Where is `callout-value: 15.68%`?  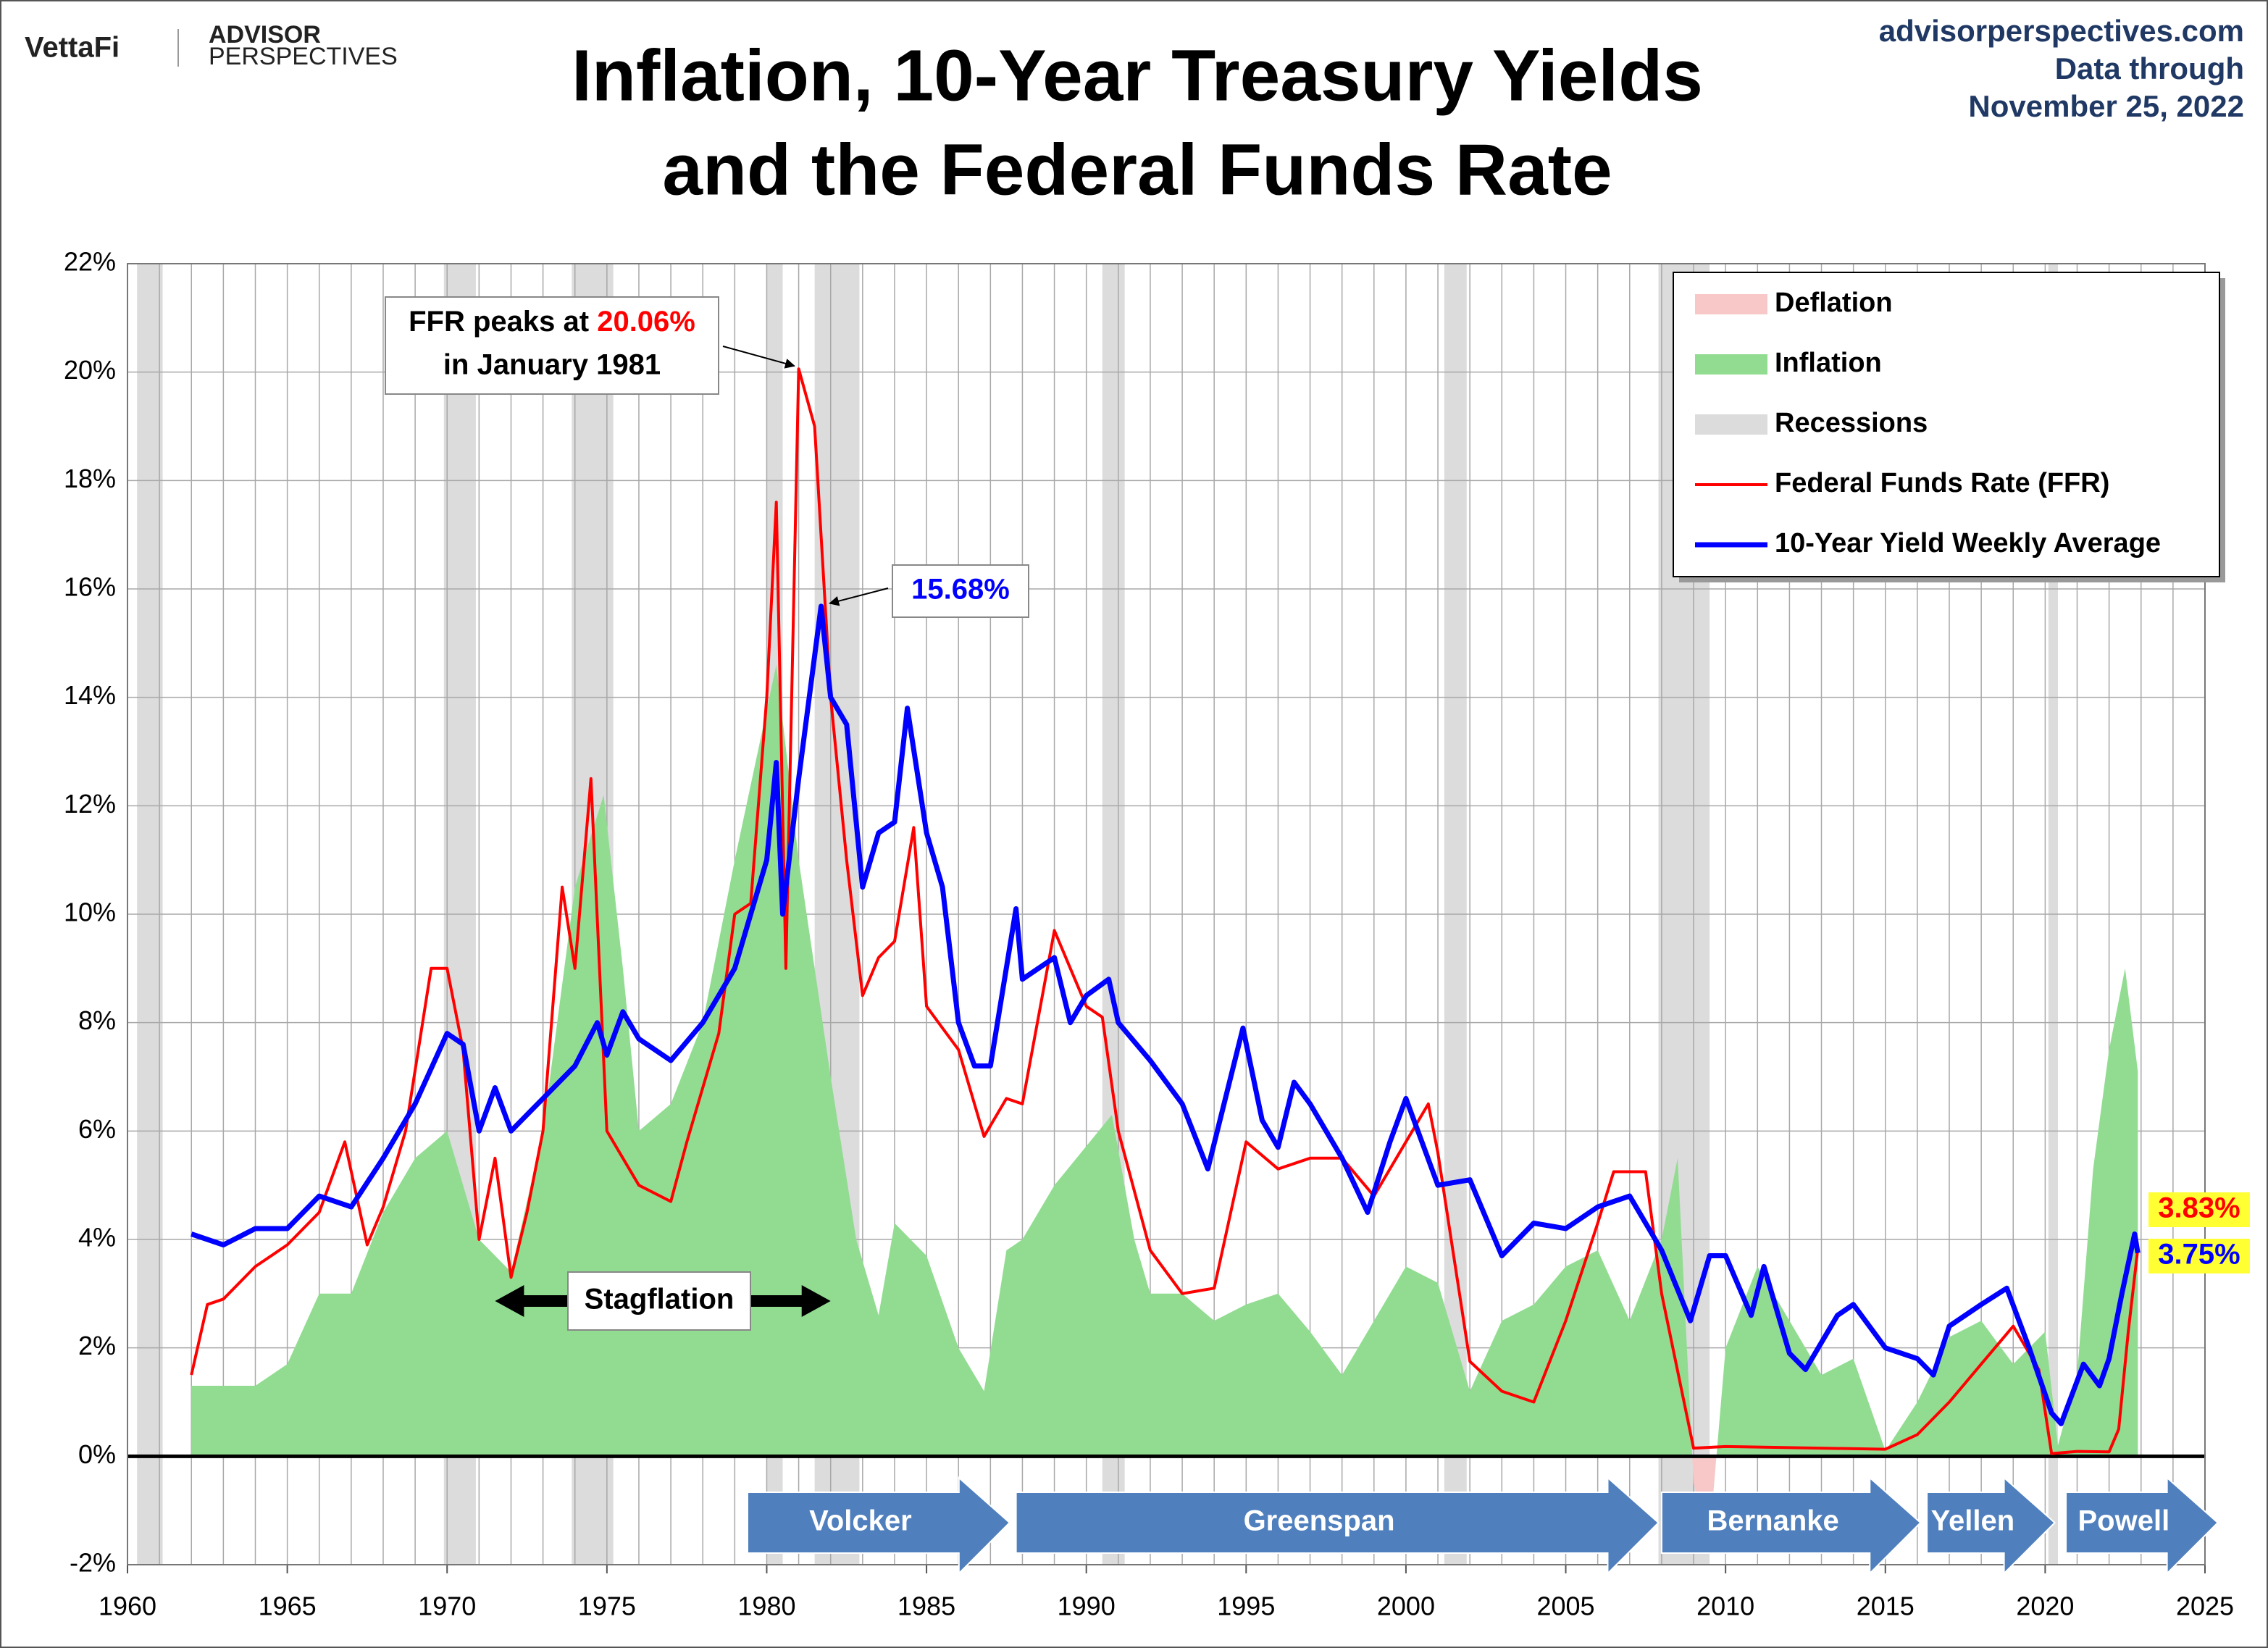
callout-value: 15.68% is located at coordinates (961, 590).